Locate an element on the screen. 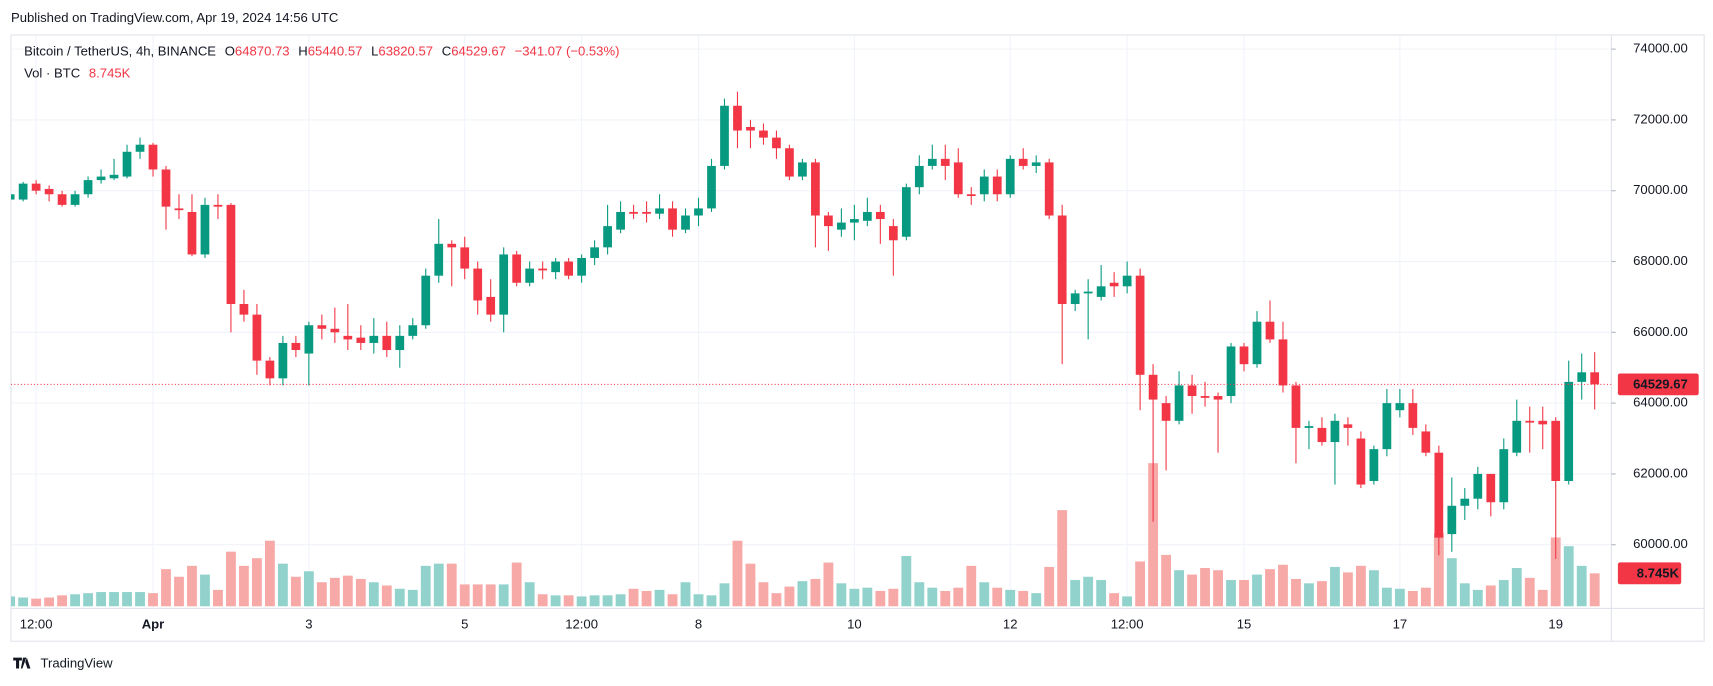 The height and width of the screenshot is (686, 1713). x-tick-label: 12:00 is located at coordinates (1127, 623).